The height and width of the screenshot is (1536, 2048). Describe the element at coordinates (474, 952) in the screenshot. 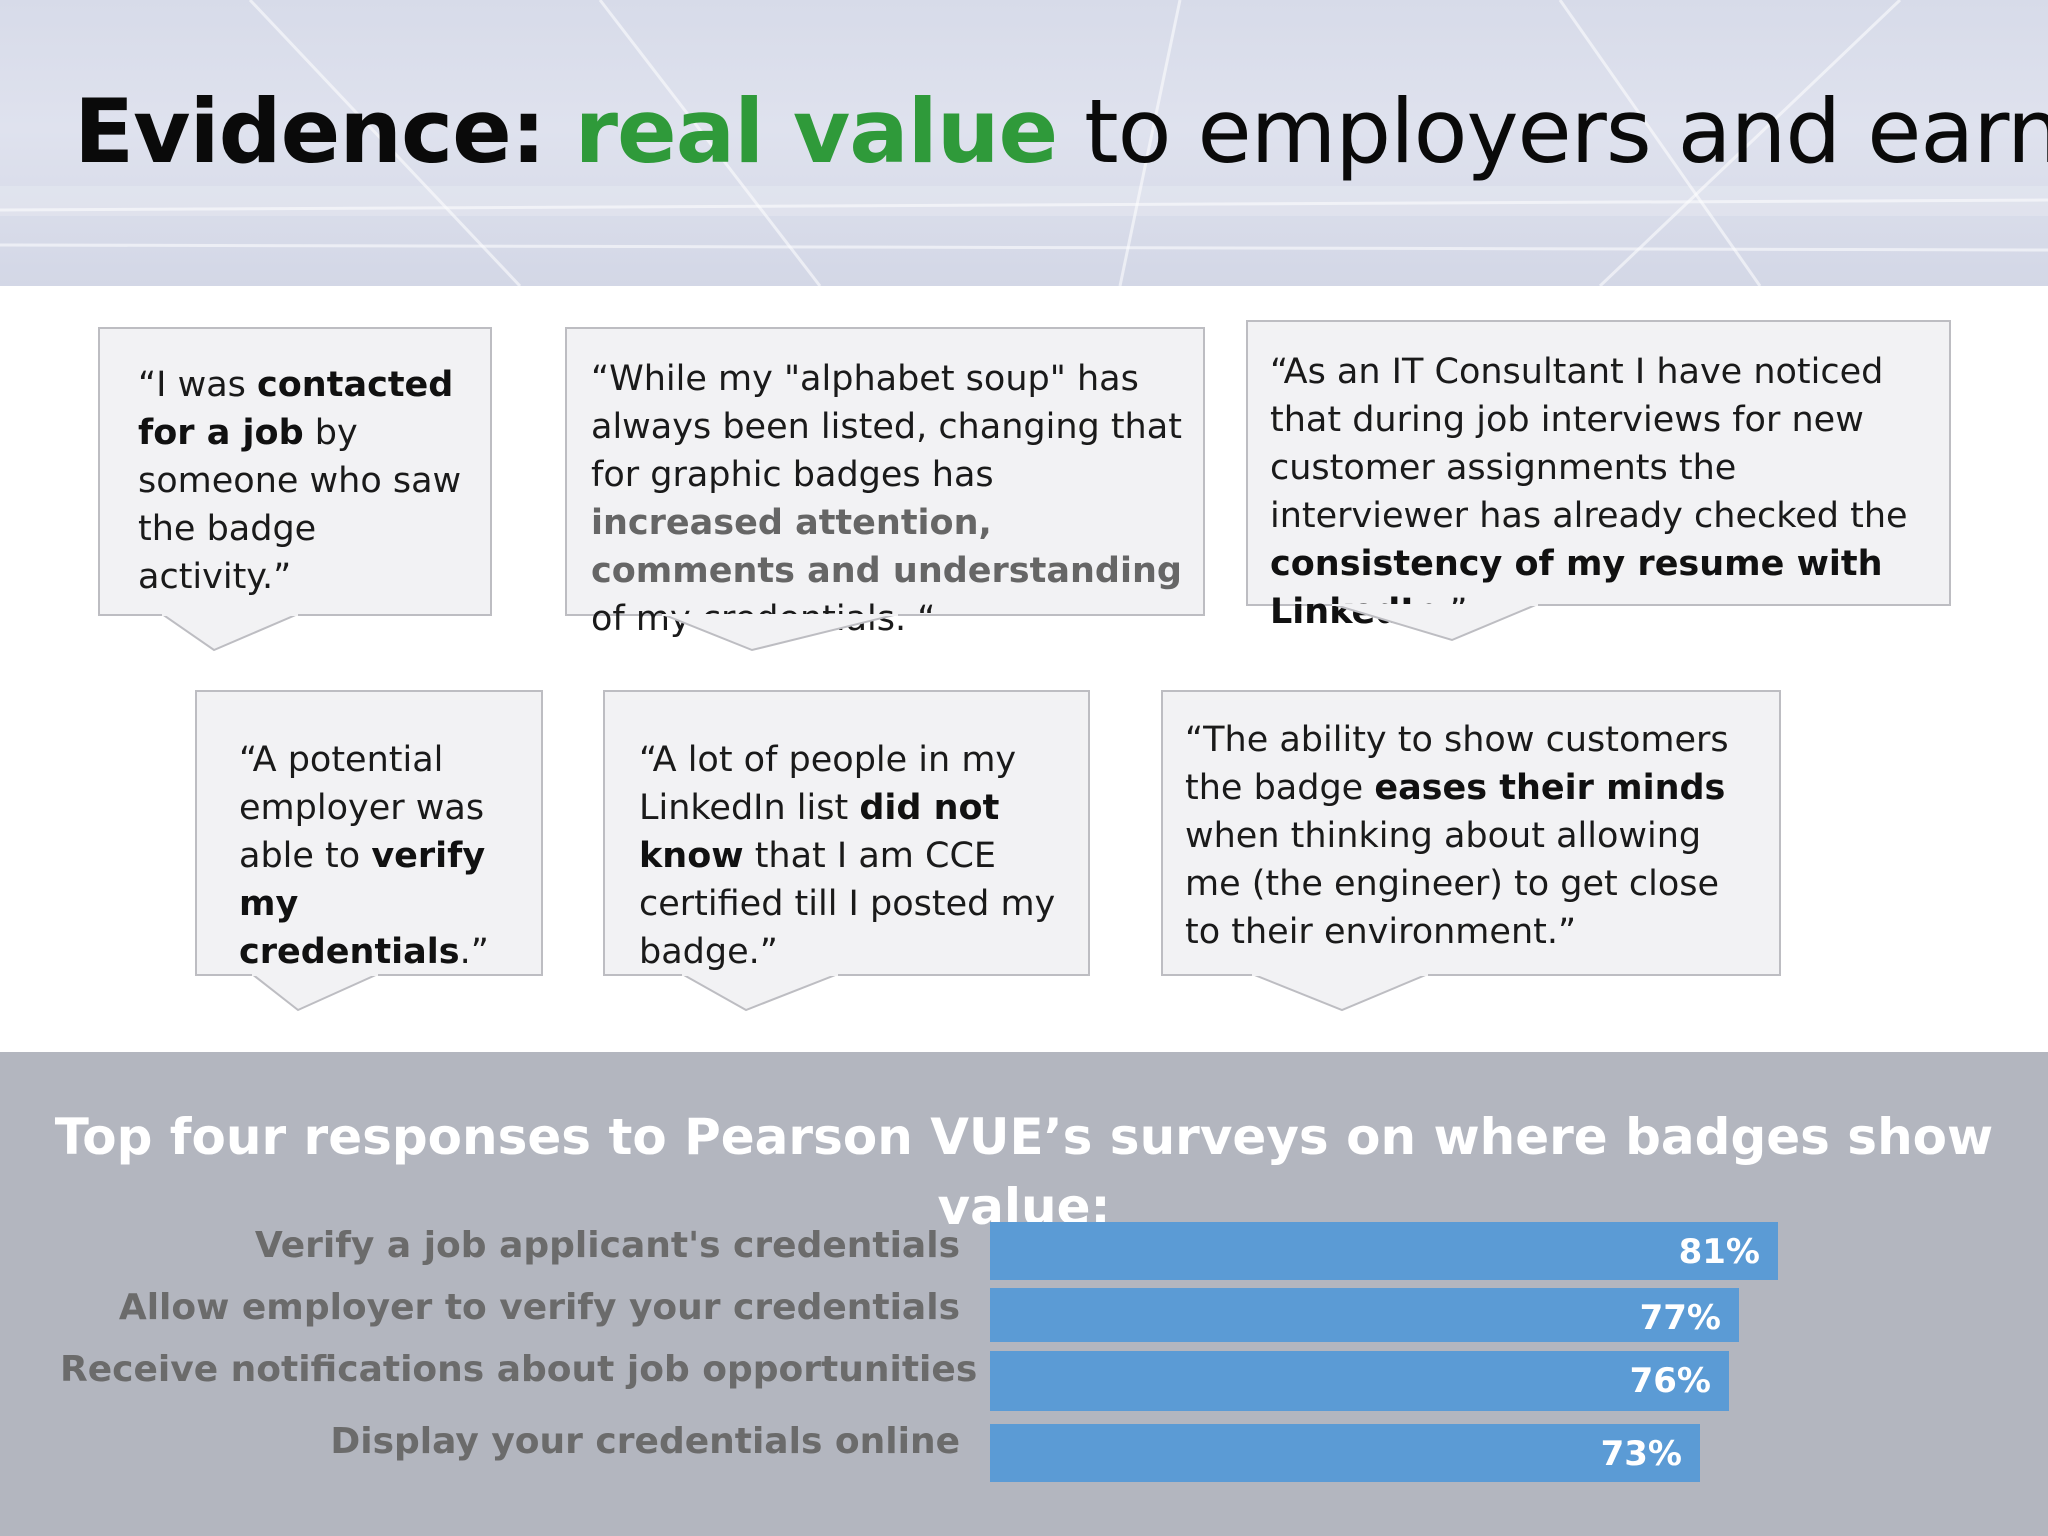

I see `quote-text-part: .”` at that location.